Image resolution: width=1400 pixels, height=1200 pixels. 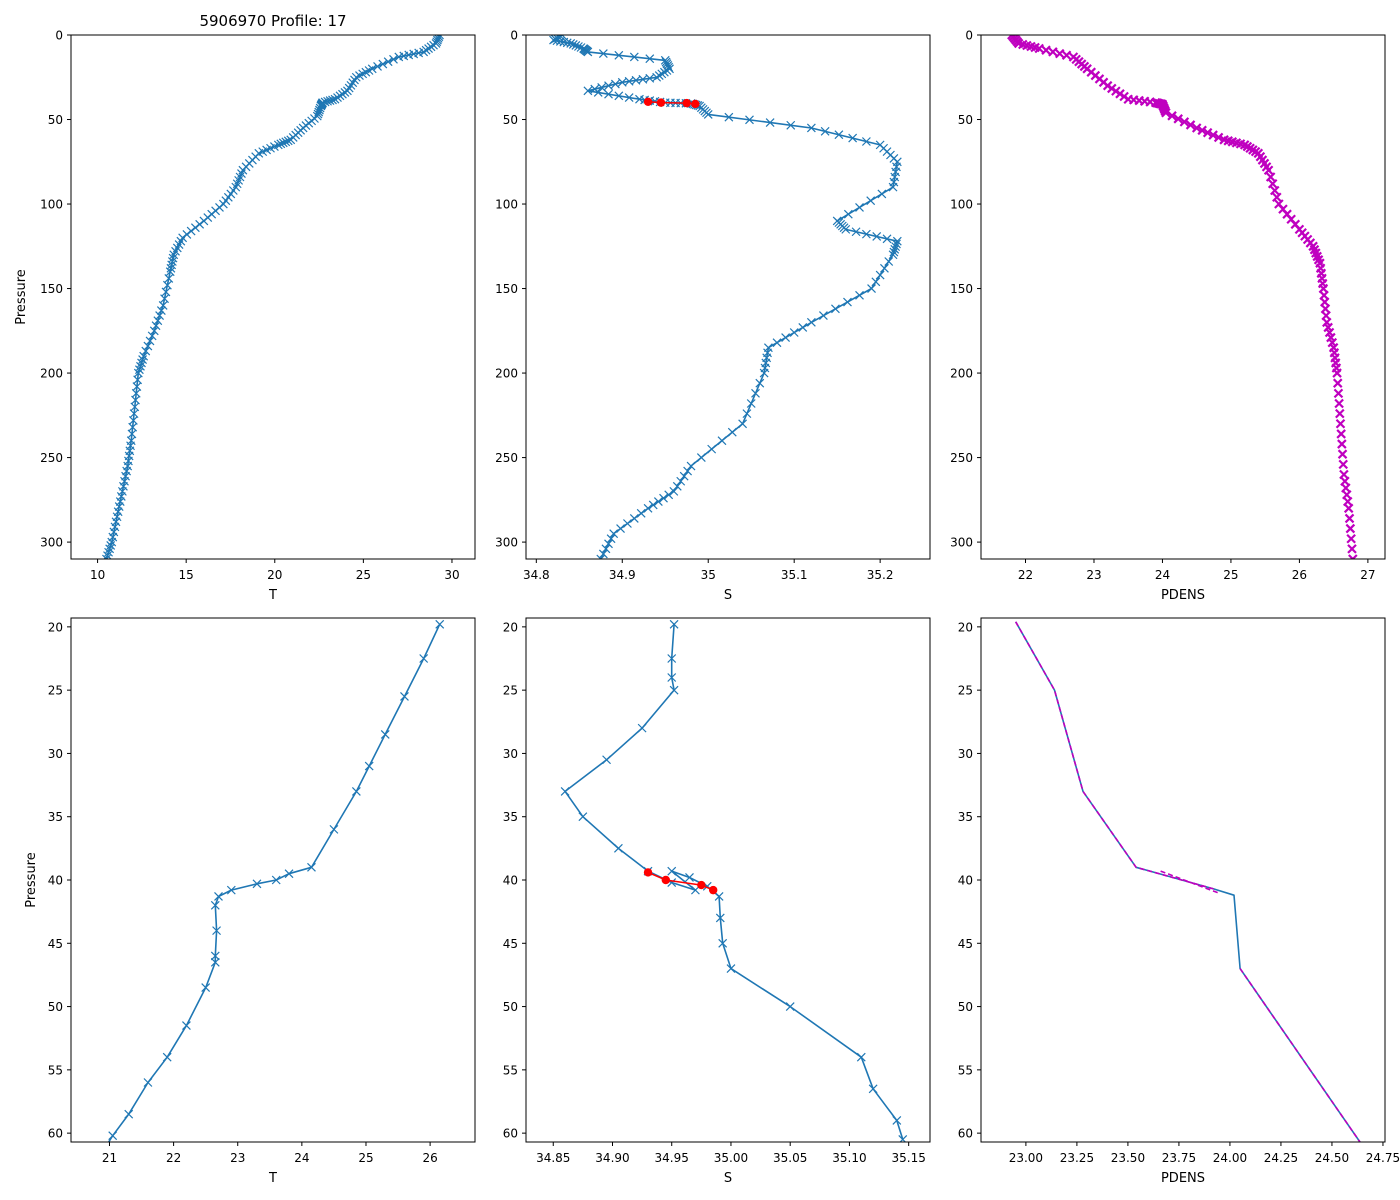 I want to click on y-tick-label: 60, so click(x=510, y=1134).